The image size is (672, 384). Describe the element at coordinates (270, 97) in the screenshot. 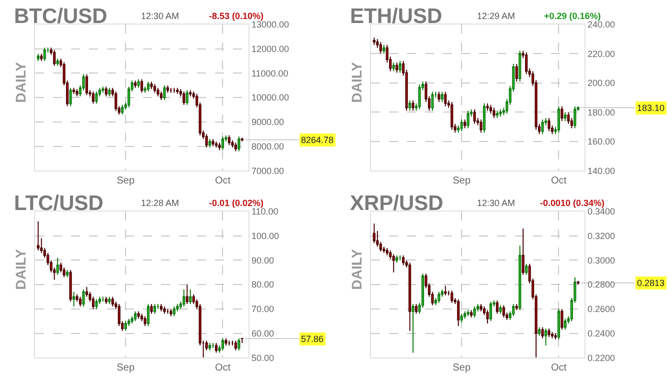

I see `y-tick-label: 10000.00` at that location.